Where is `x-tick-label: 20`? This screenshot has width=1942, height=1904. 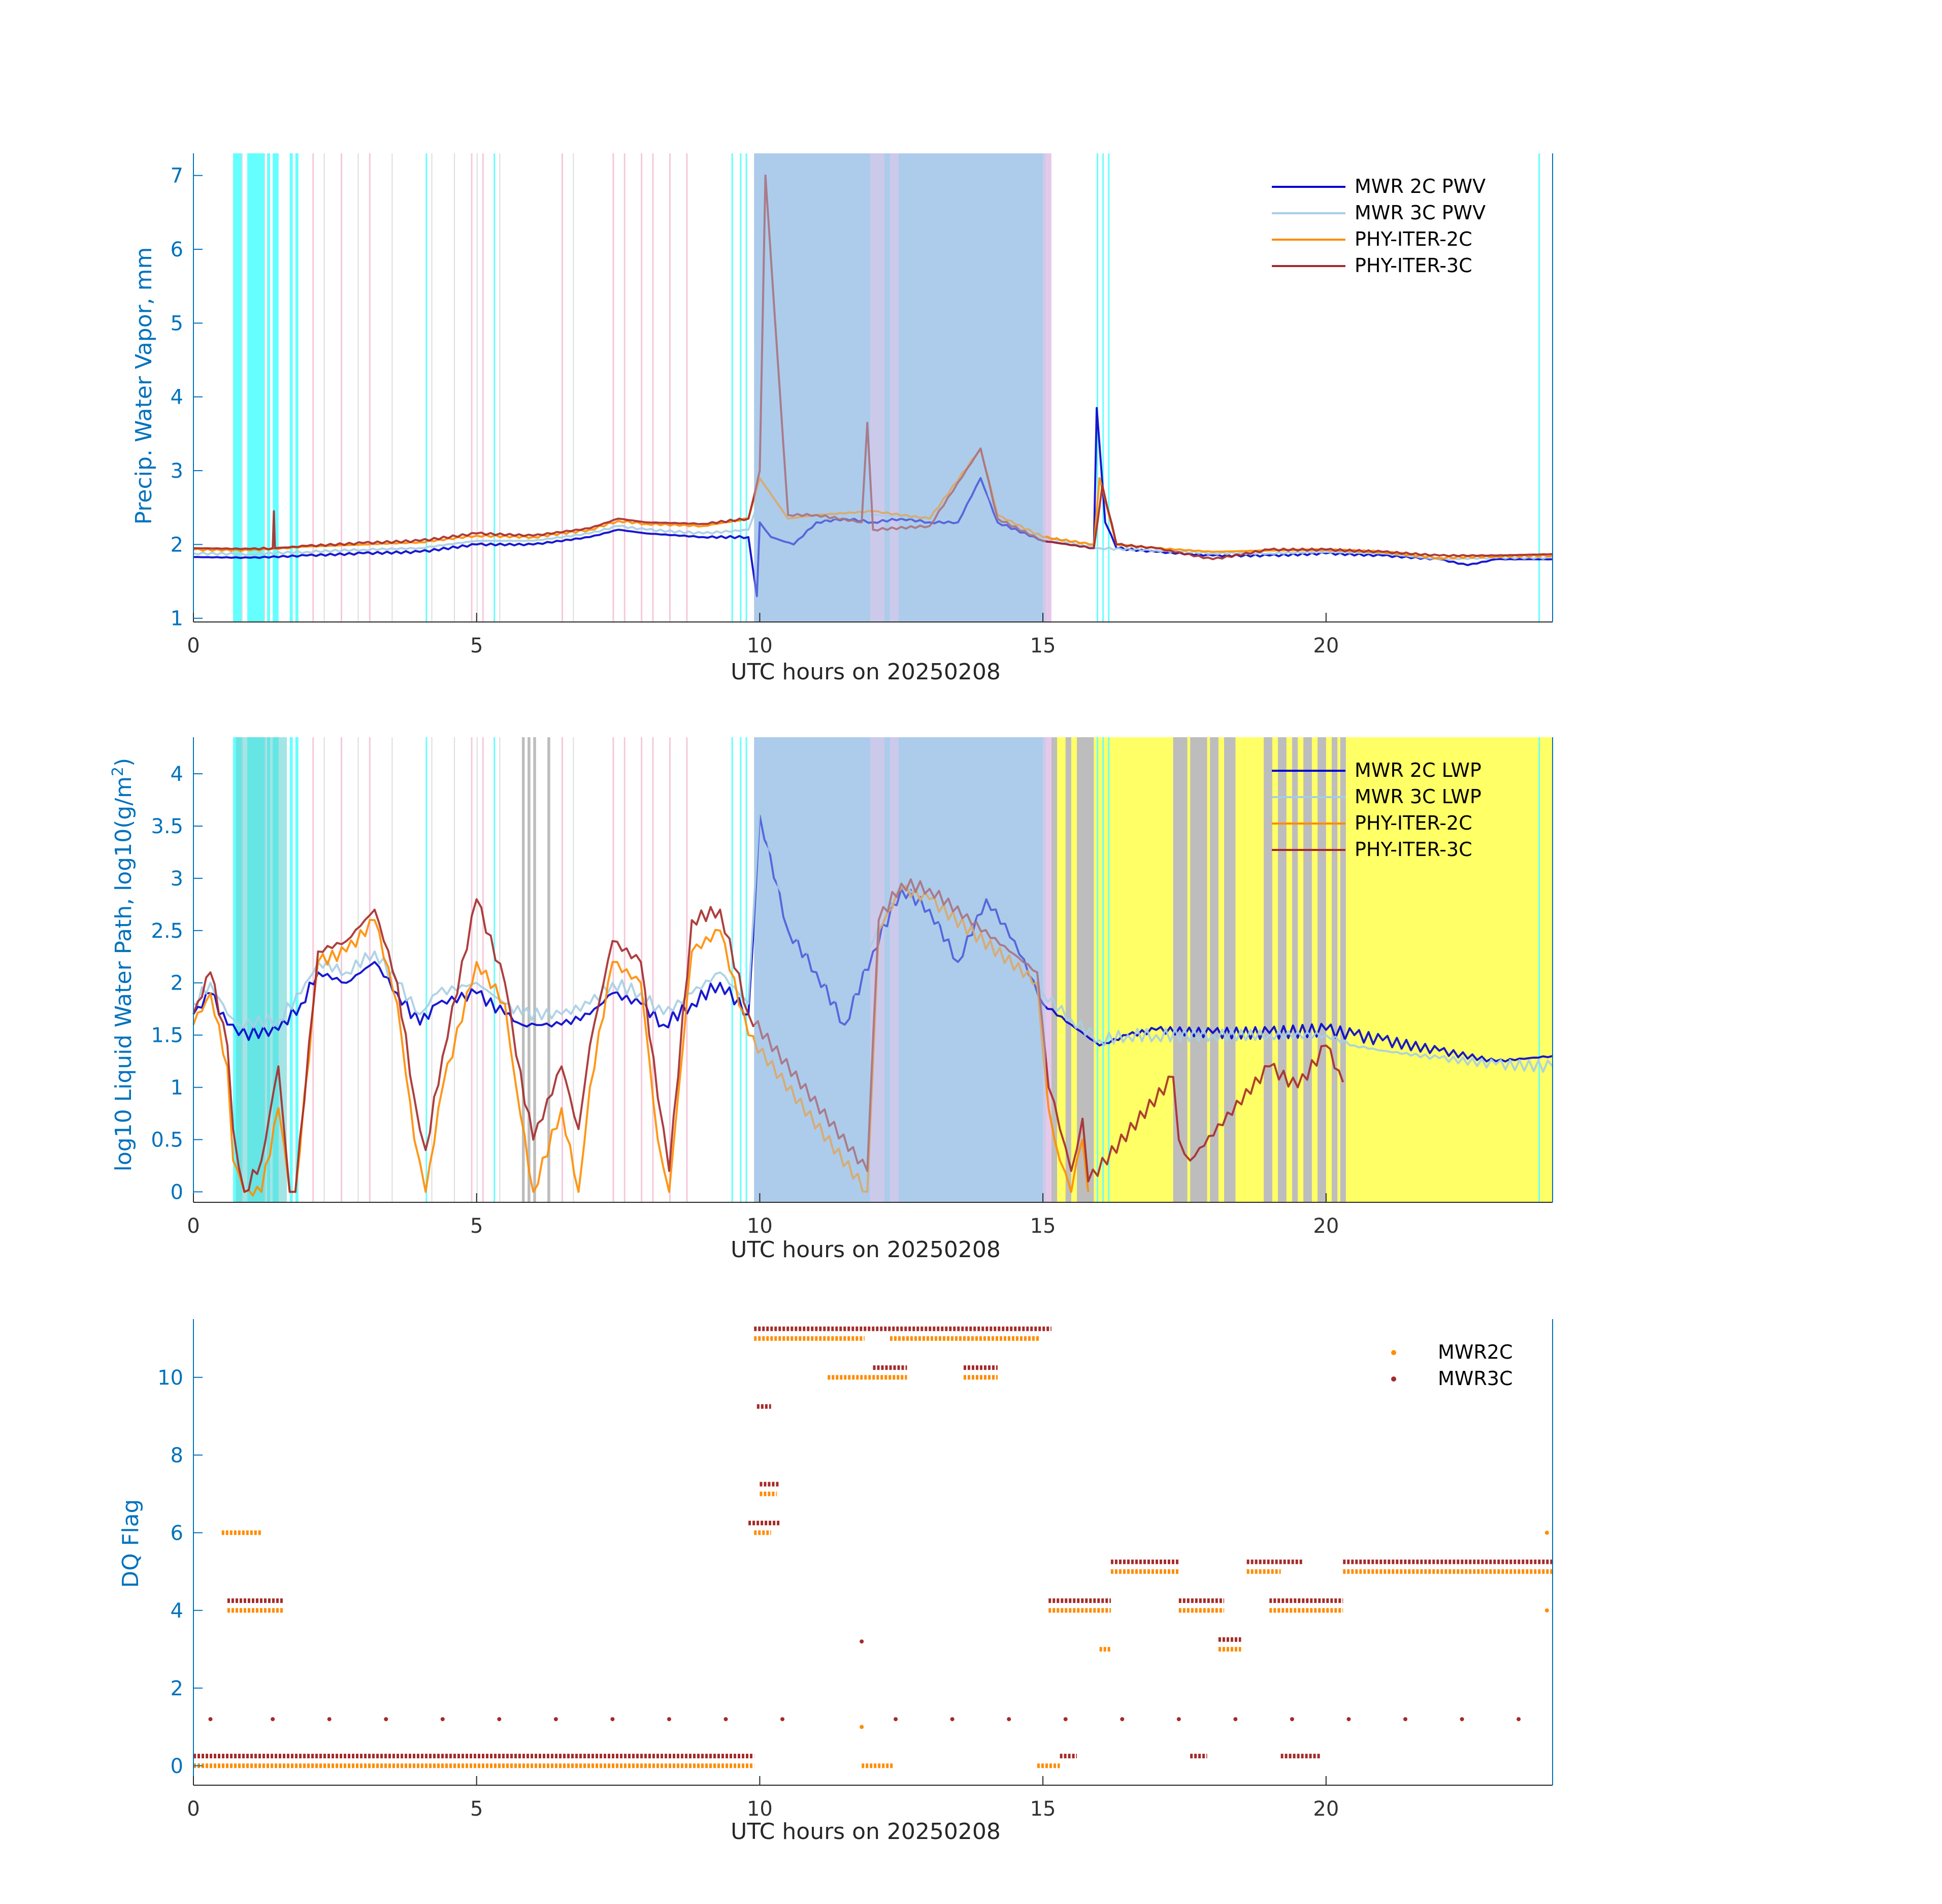 x-tick-label: 20 is located at coordinates (1326, 646).